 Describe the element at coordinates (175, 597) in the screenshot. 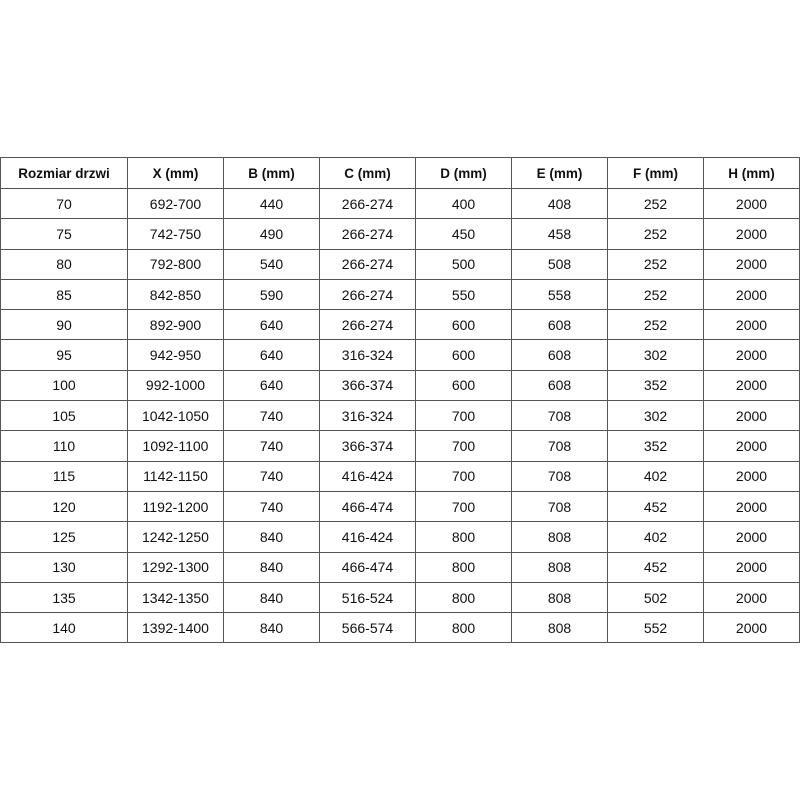

I see `table-cell: 1342-1350` at that location.